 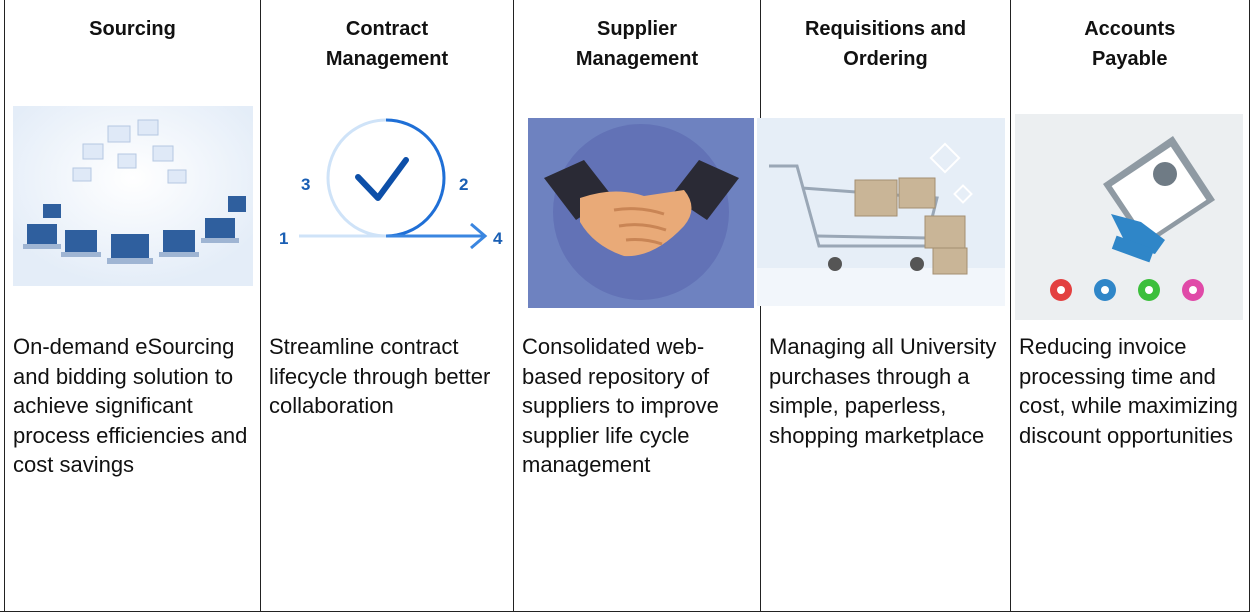 I want to click on column-image: 1 2 3 4, so click(x=387, y=210).